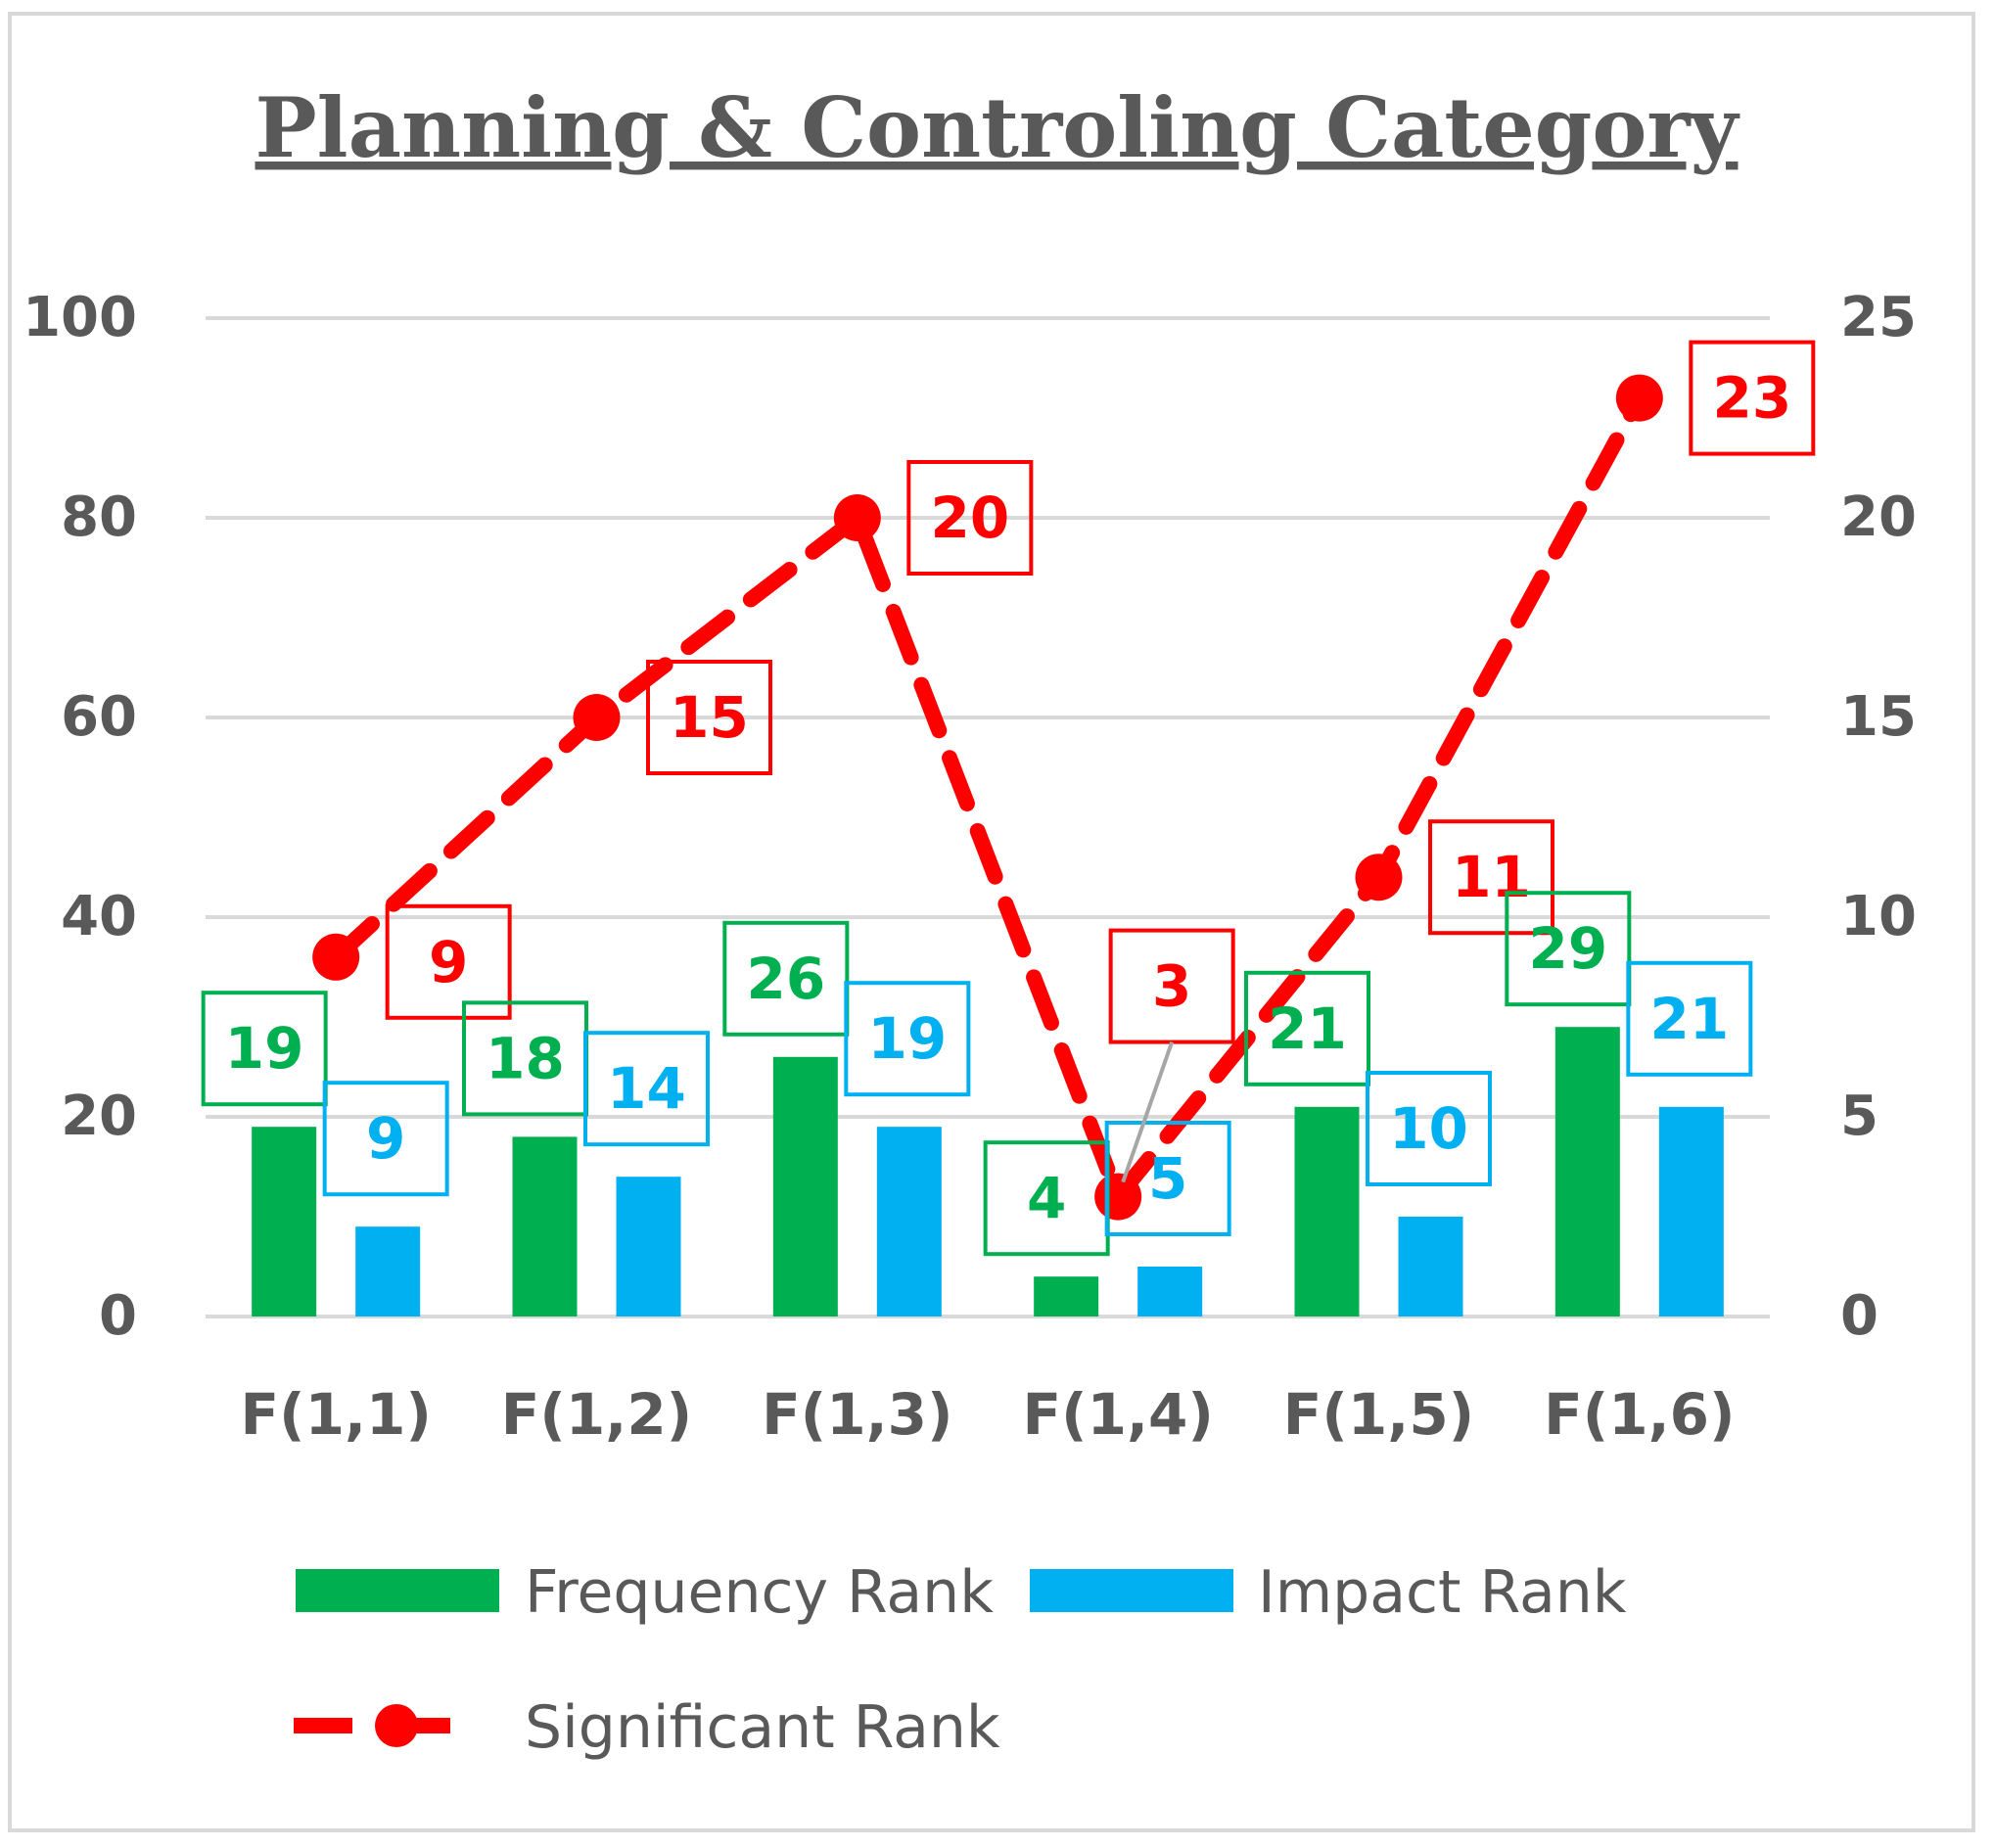  I want to click on frequency-label-1: 19, so click(264, 1049).